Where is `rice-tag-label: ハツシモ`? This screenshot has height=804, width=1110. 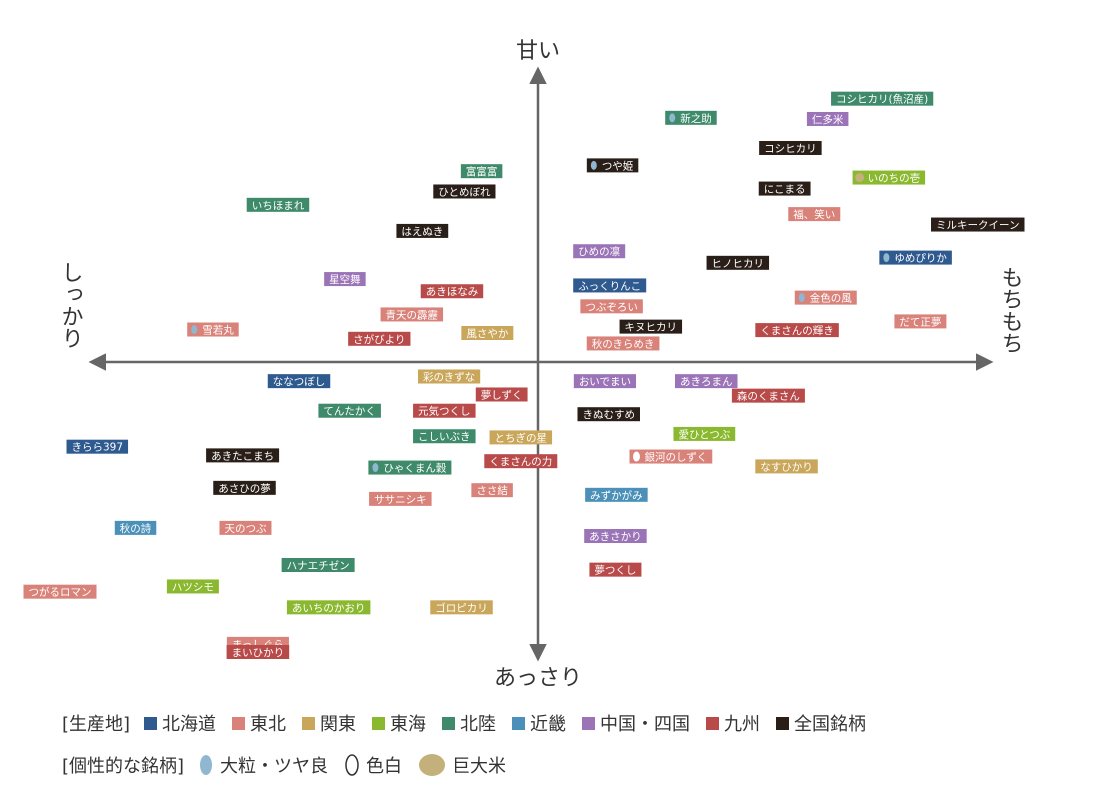 rice-tag-label: ハツシモ is located at coordinates (193, 587).